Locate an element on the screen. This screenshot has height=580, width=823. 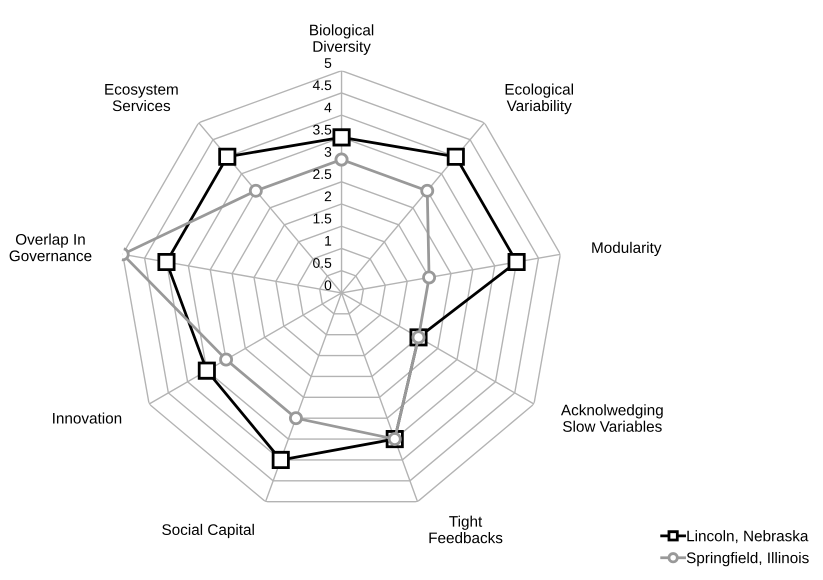
y-tick-label: 0 is located at coordinates (328, 285).